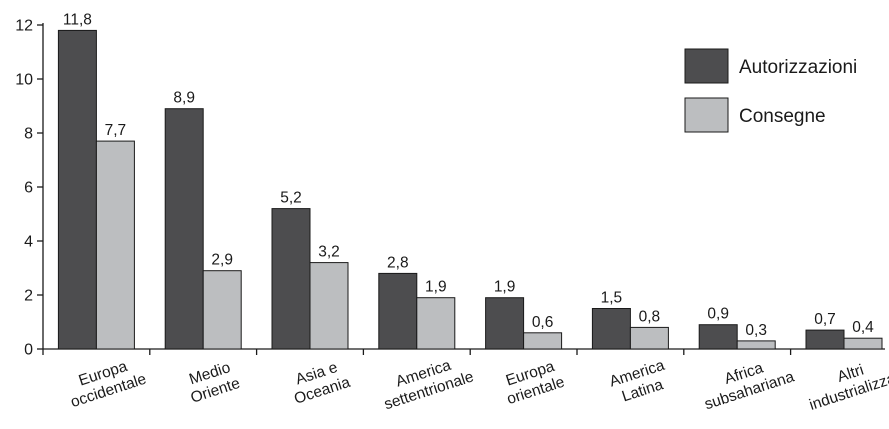 The height and width of the screenshot is (429, 889). What do you see at coordinates (825, 319) in the screenshot?
I see `value-label: 0,7` at bounding box center [825, 319].